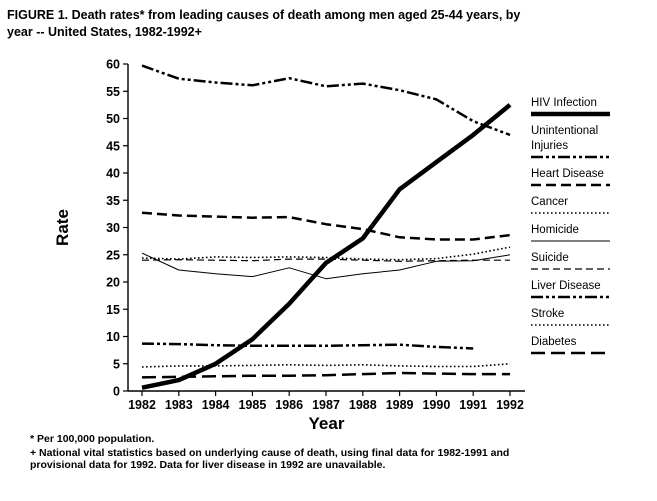 The height and width of the screenshot is (501, 657). What do you see at coordinates (116, 392) in the screenshot?
I see `y-tick-label: 0` at bounding box center [116, 392].